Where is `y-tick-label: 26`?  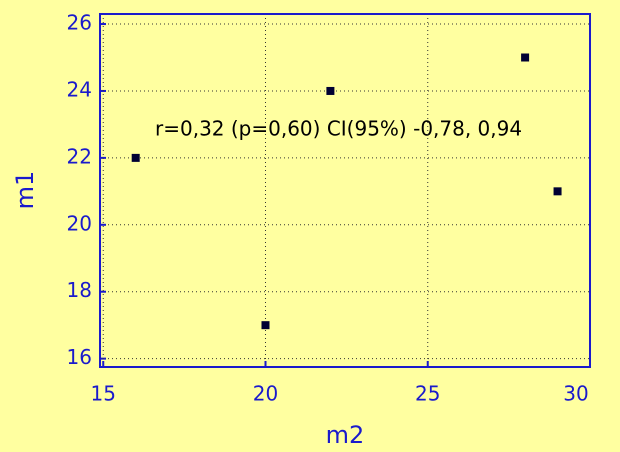 y-tick-label: 26 is located at coordinates (79, 23).